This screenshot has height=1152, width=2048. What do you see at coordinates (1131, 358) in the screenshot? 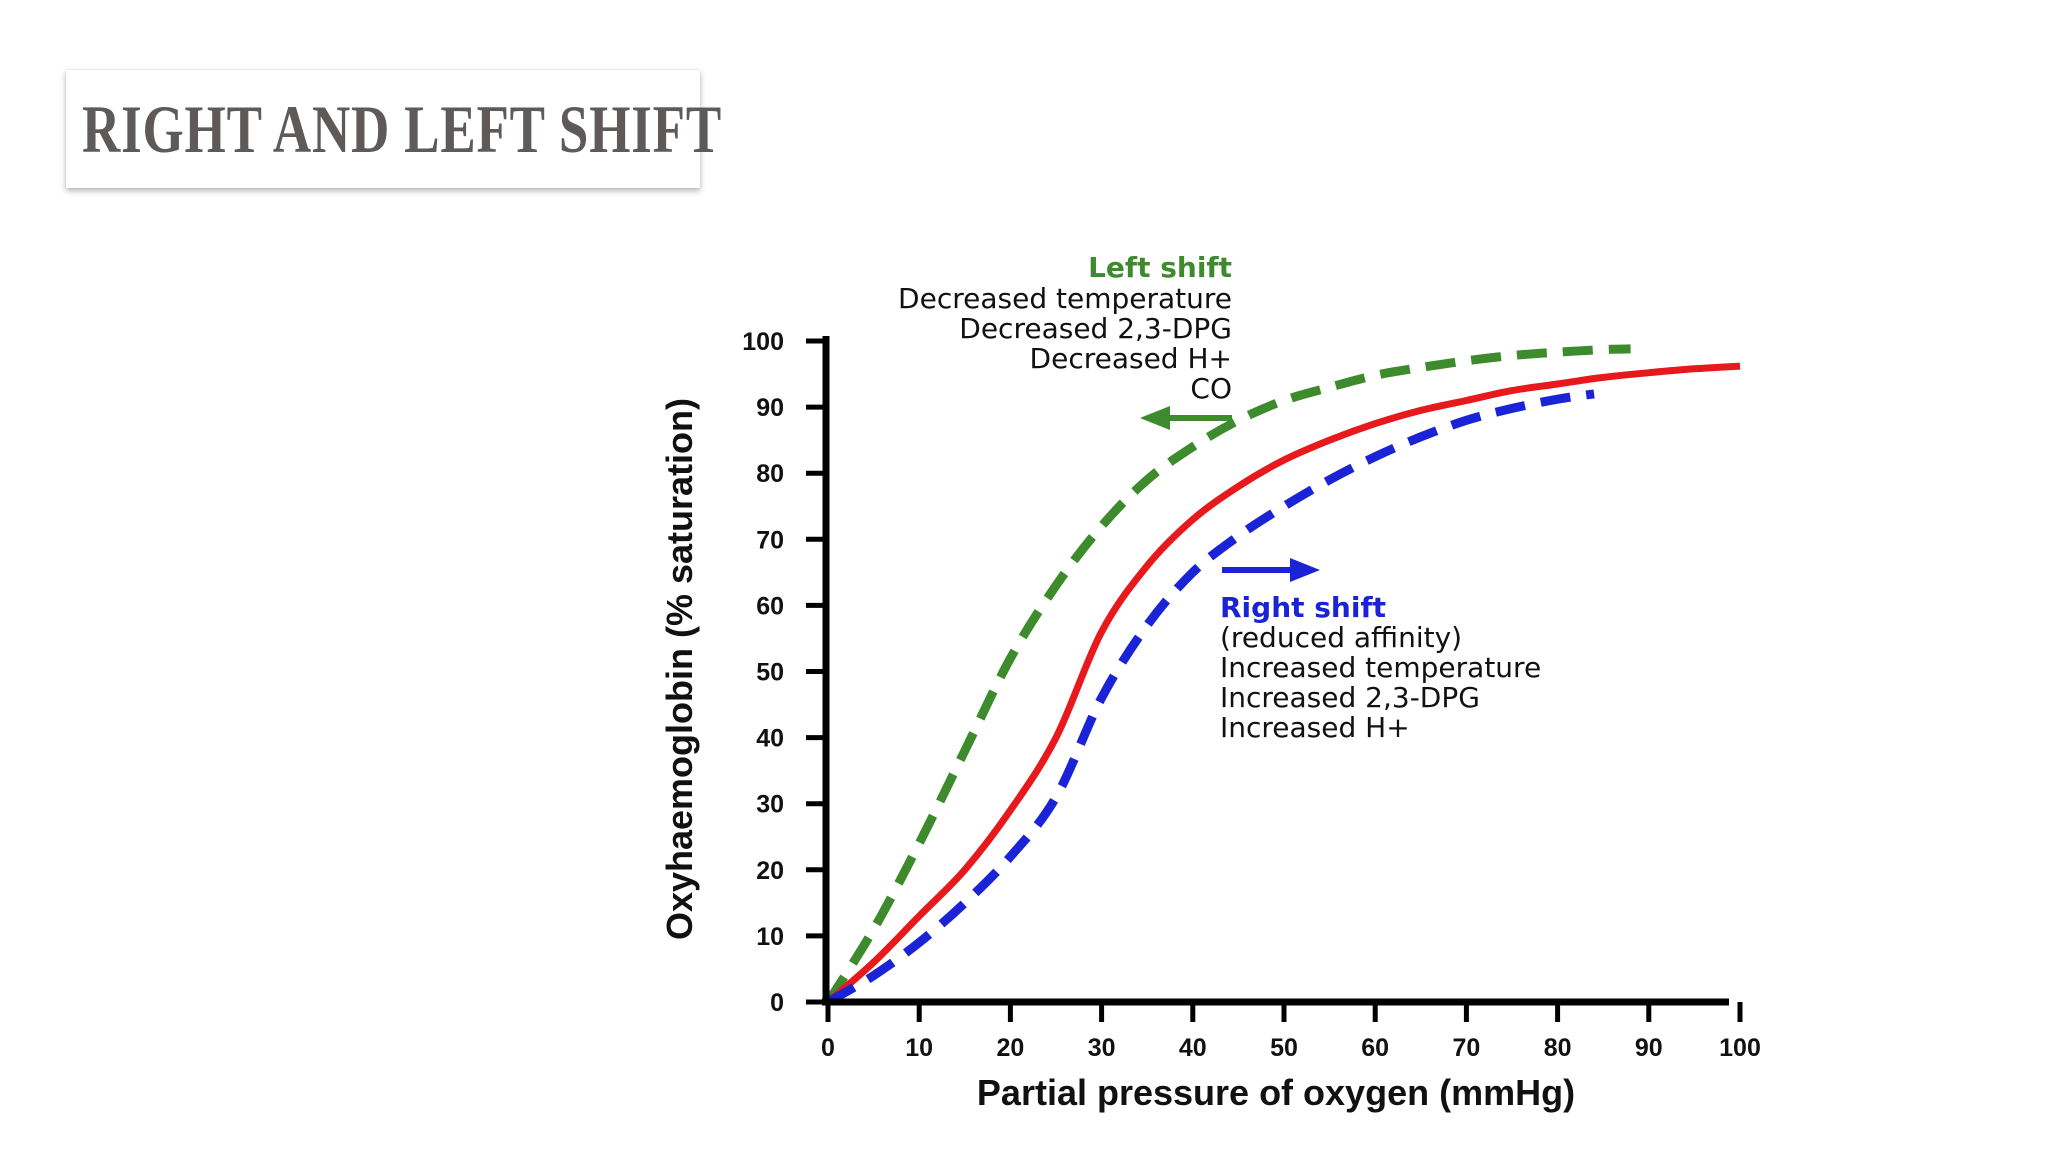
I see `left-shift-line-3: Decreased H+` at bounding box center [1131, 358].